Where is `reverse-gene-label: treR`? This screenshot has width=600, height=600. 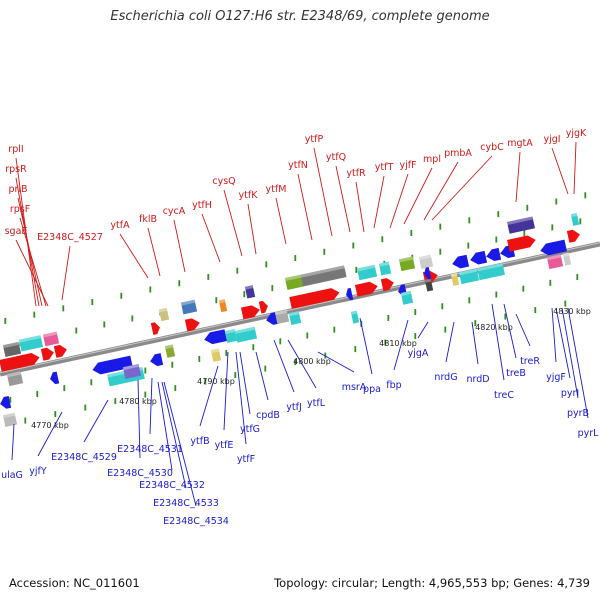
reverse-gene-label: treR is located at coordinates (530, 361).